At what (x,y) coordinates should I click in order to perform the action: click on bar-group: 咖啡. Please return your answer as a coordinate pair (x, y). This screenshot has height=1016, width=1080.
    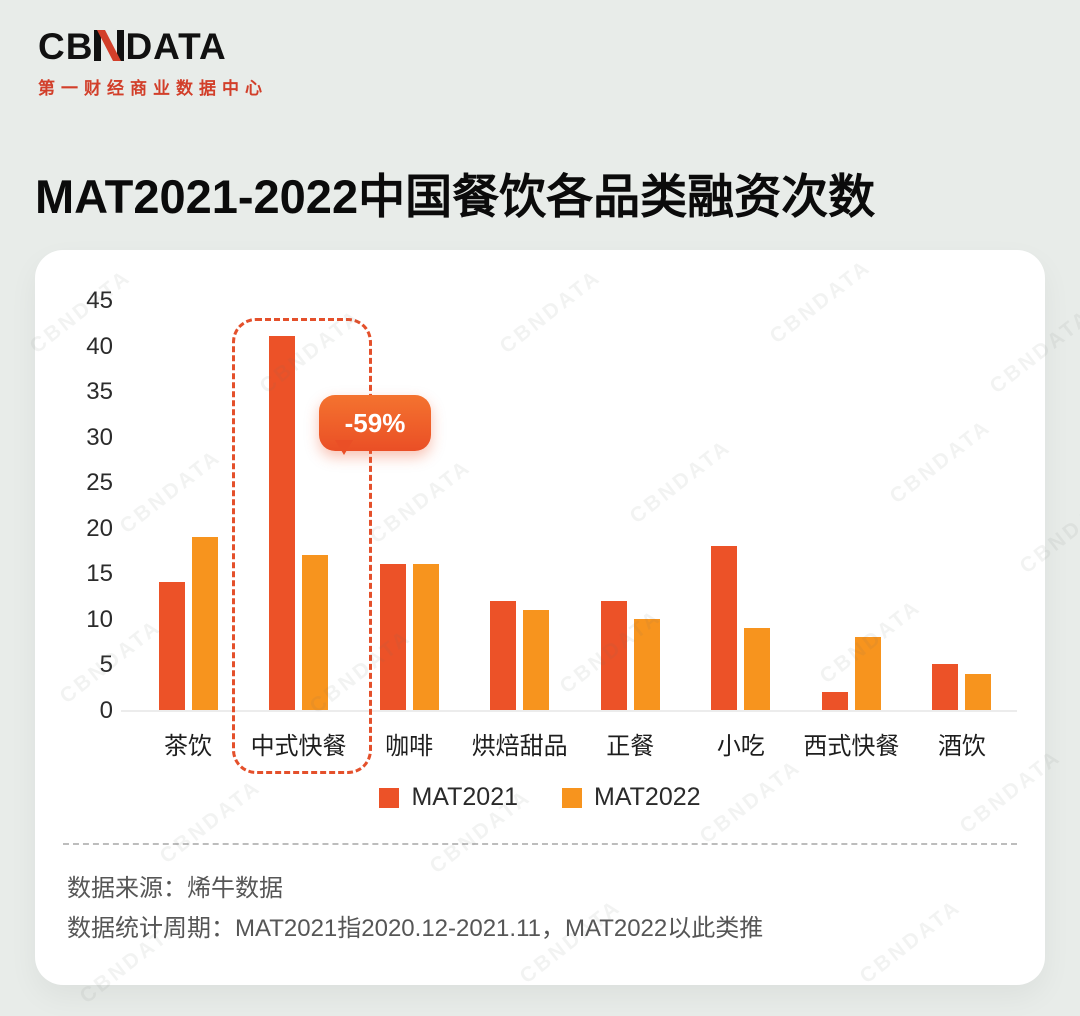
    Looking at the image, I should click on (409, 530).